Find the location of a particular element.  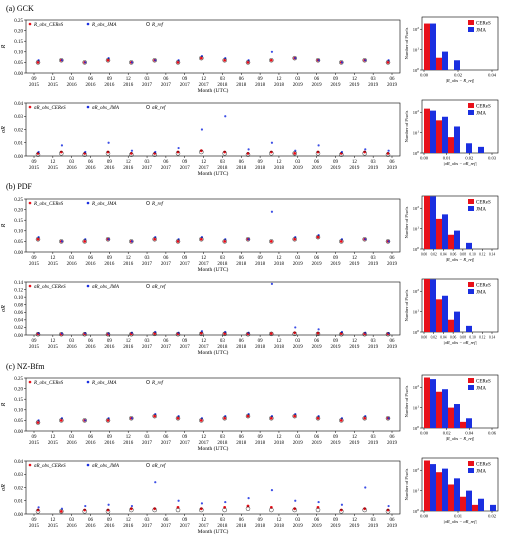

plot-frame is located at coordinates (213, 308).